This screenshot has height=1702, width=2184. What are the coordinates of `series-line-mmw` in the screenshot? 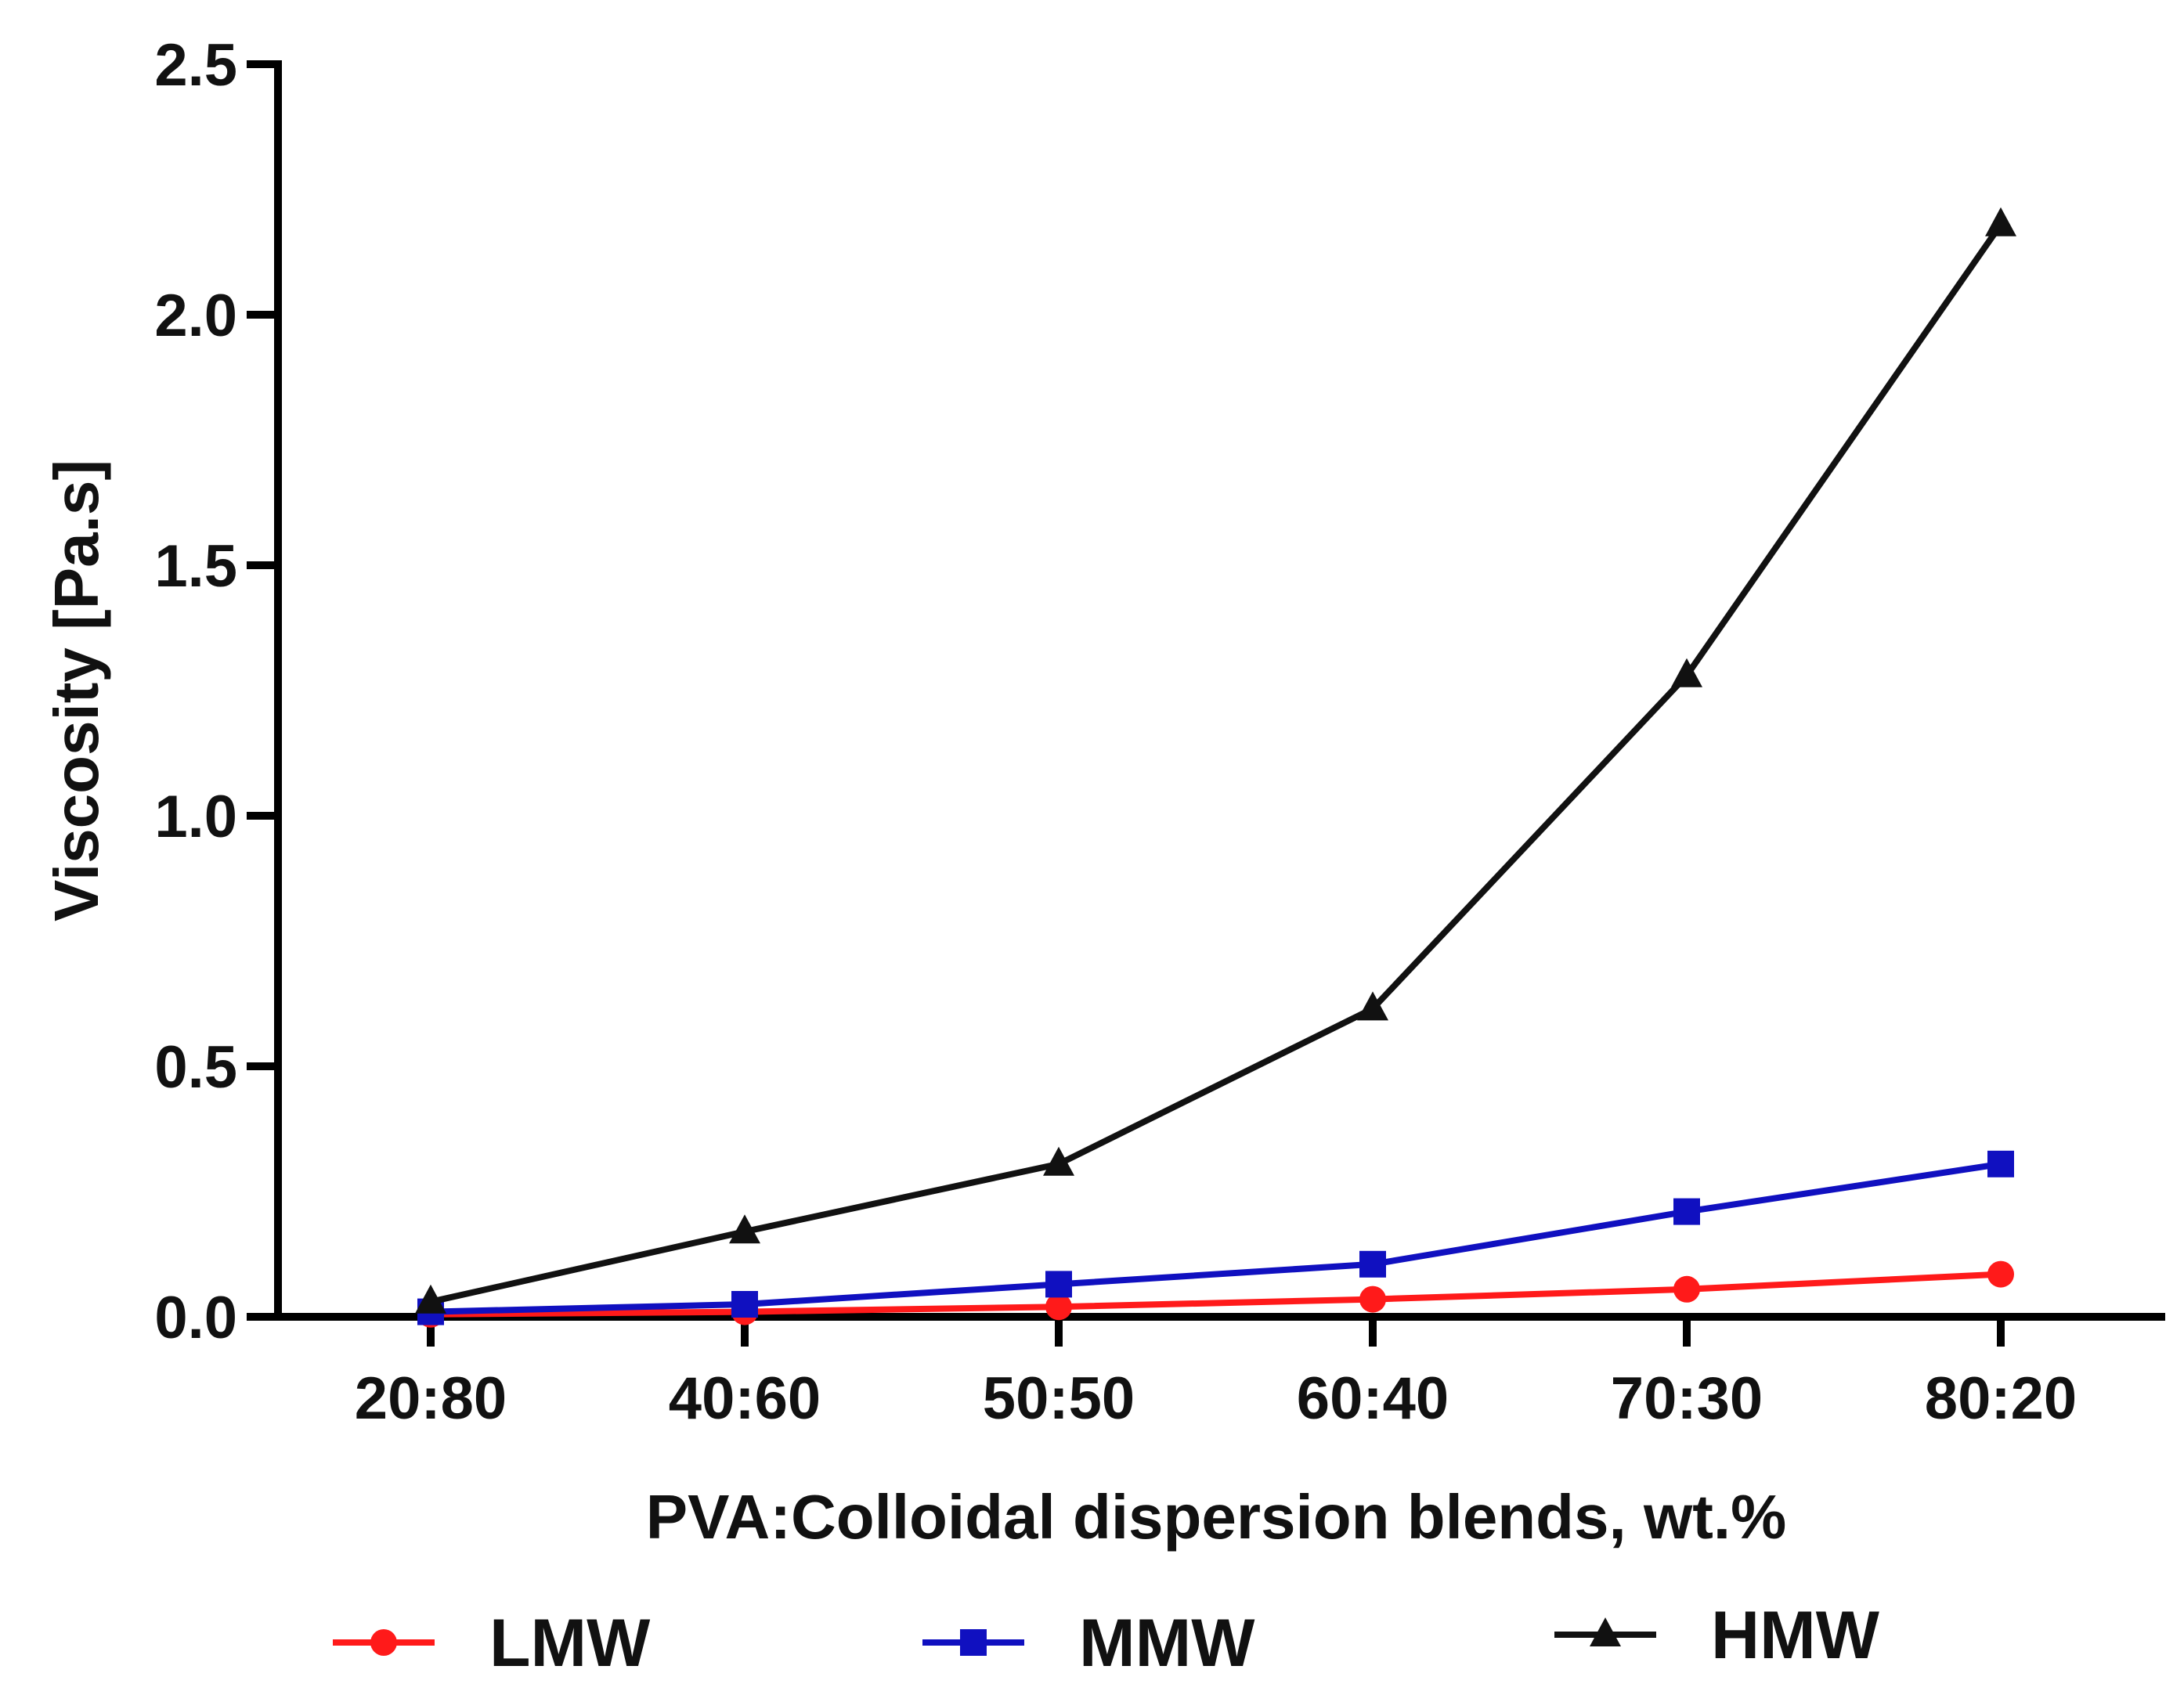 It's located at (1216, 1238).